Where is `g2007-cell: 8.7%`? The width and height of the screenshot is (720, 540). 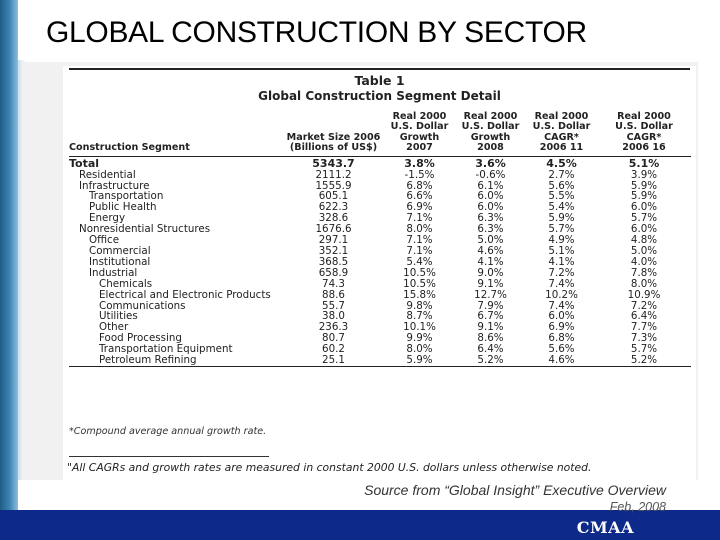
g2007-cell: 8.7% is located at coordinates (419, 317).